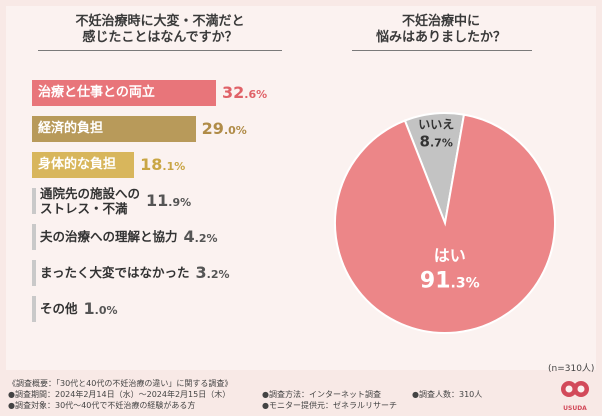 This screenshot has height=416, width=602. What do you see at coordinates (84, 208) in the screenshot?
I see `bar-label-line: ストレス・不満` at bounding box center [84, 208].